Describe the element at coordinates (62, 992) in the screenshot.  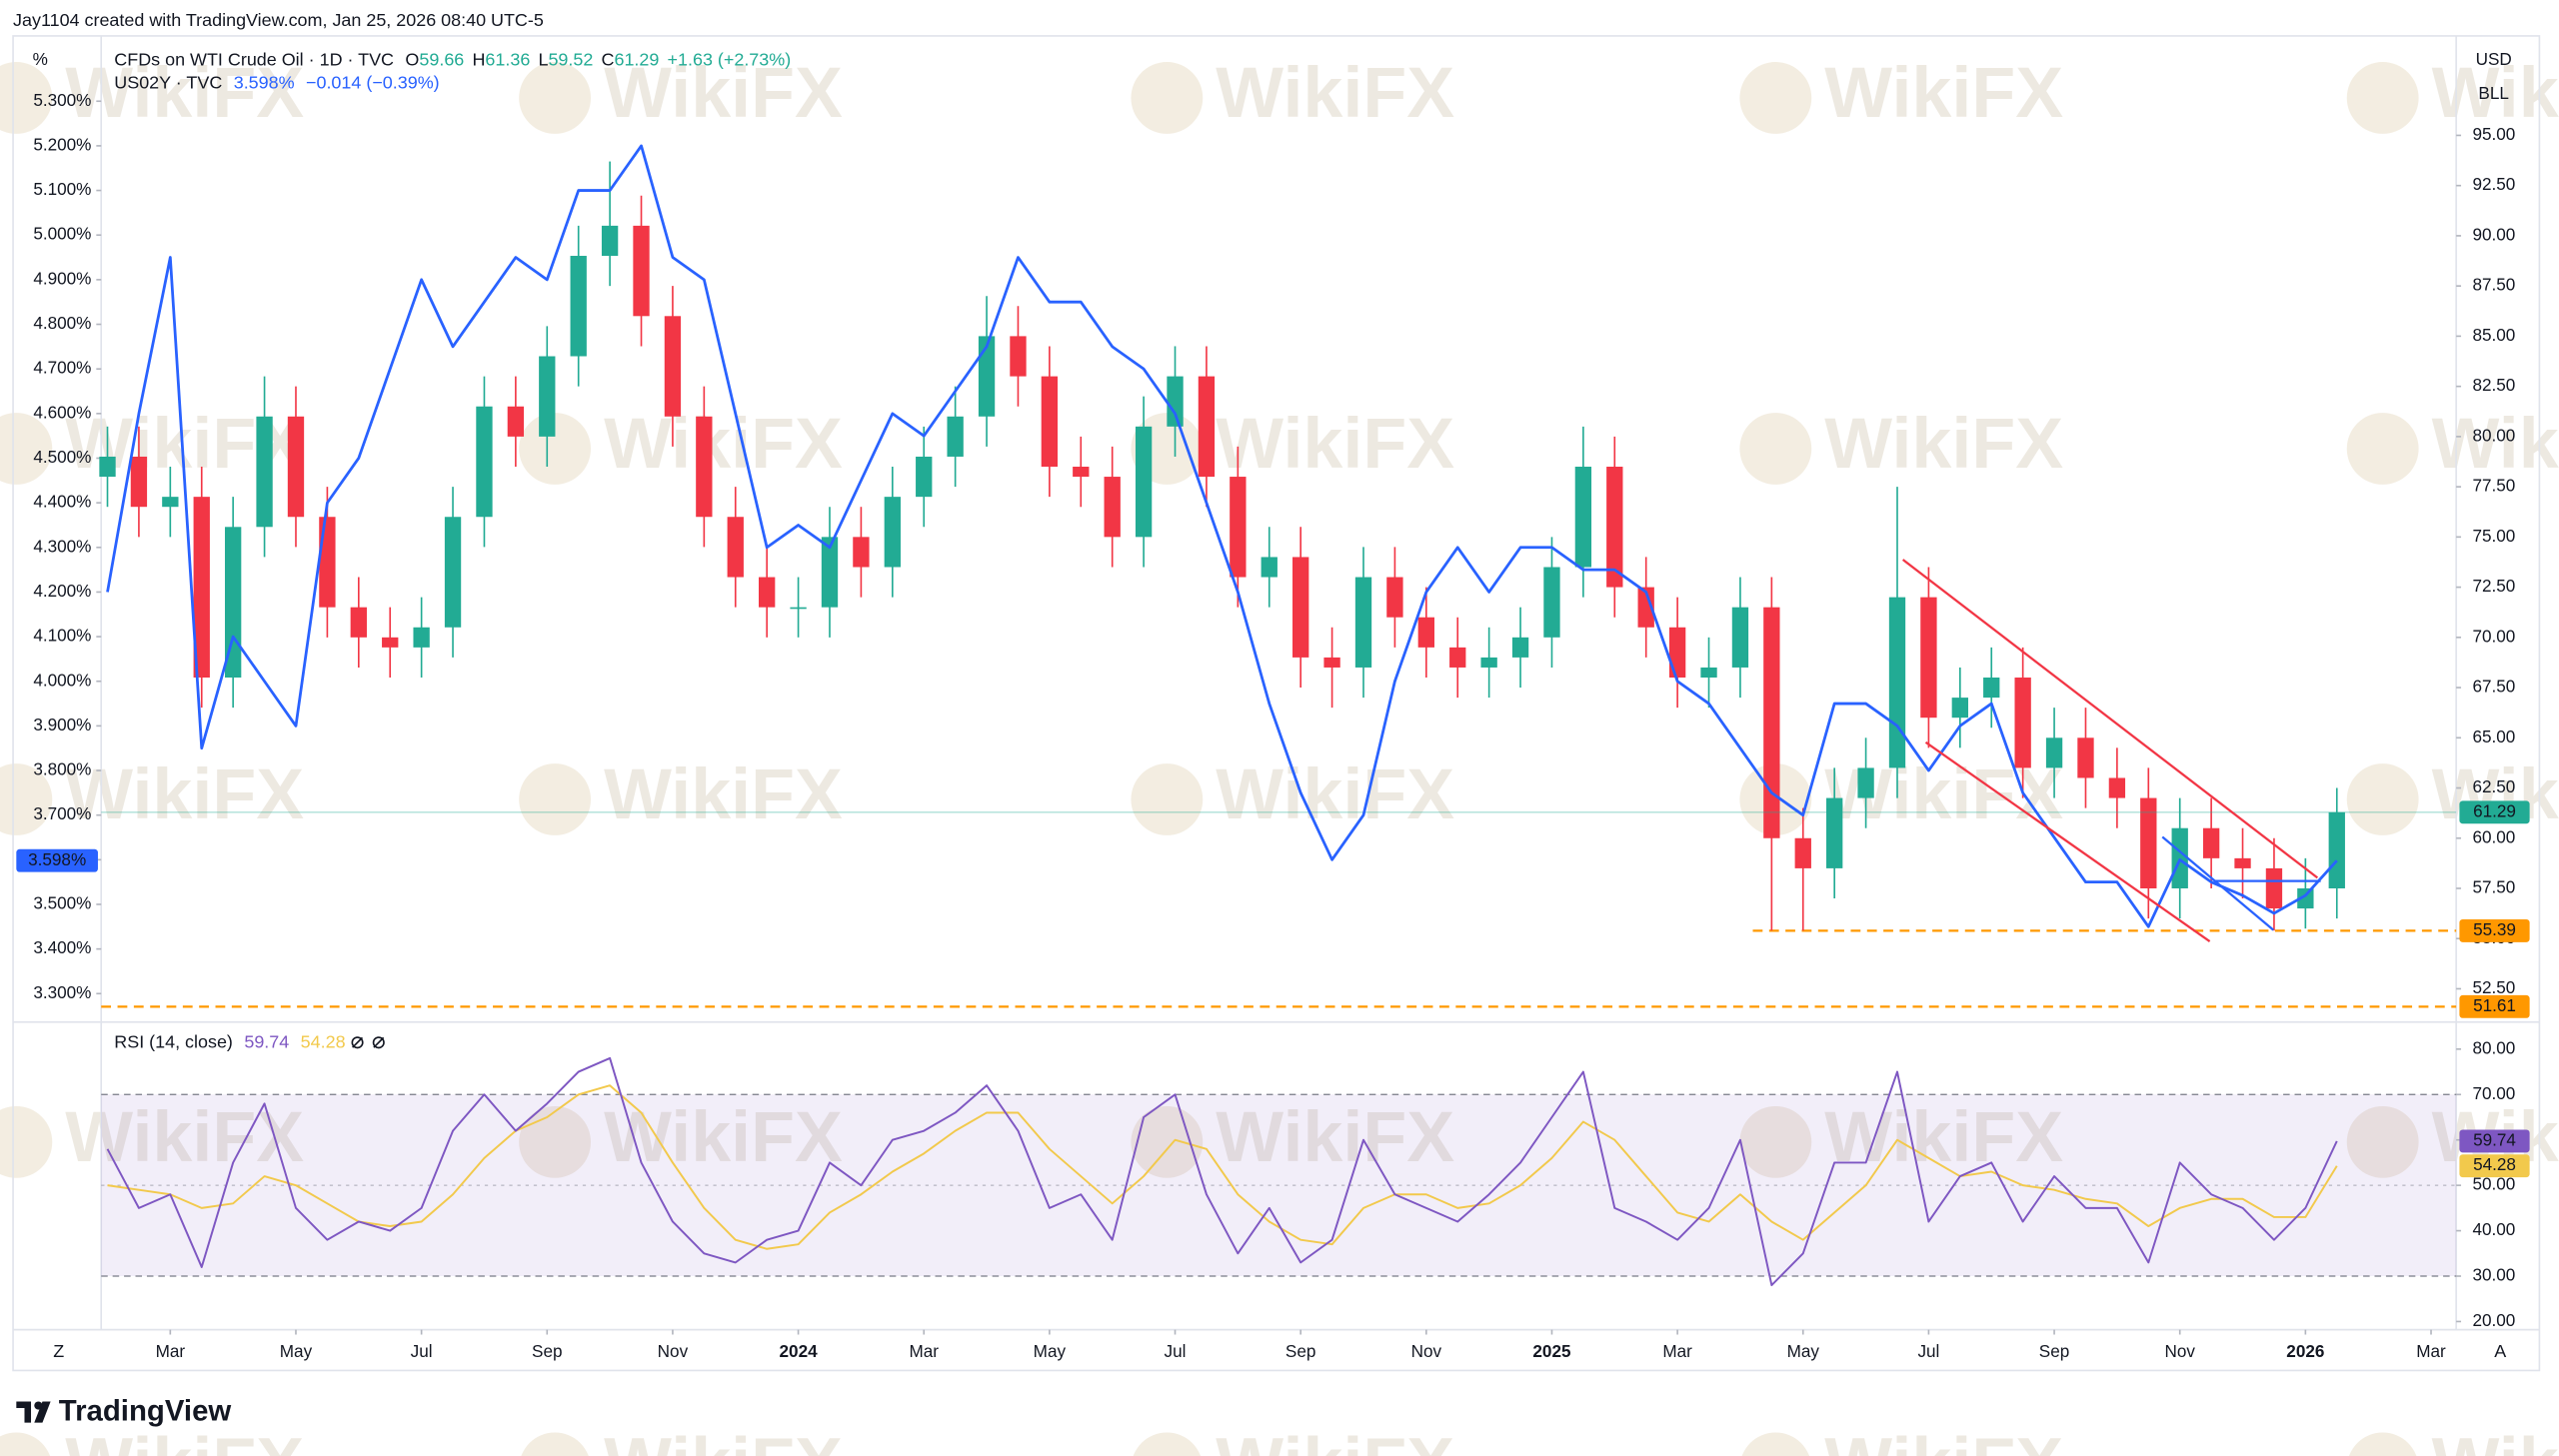
I see `y-tick-label: 3.300%` at that location.